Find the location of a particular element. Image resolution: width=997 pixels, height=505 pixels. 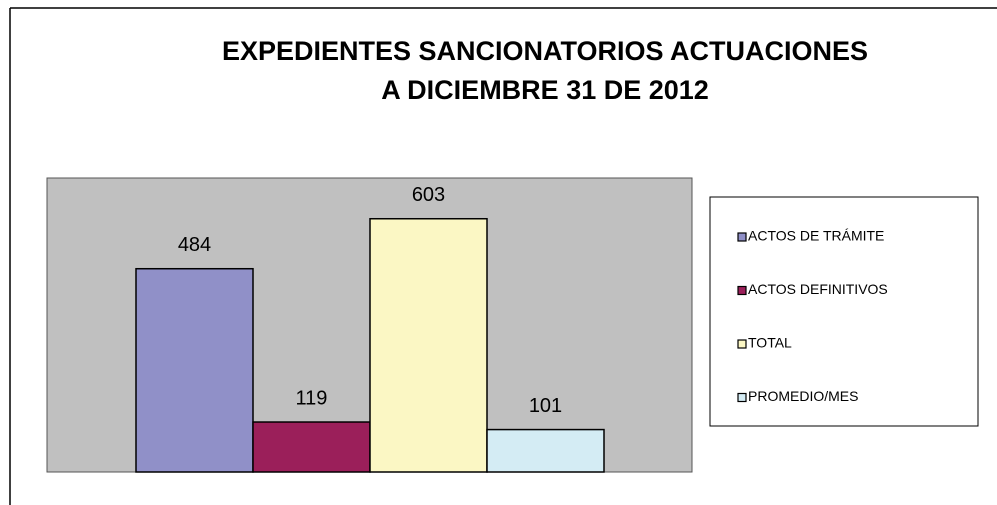

legend is located at coordinates (844, 311).